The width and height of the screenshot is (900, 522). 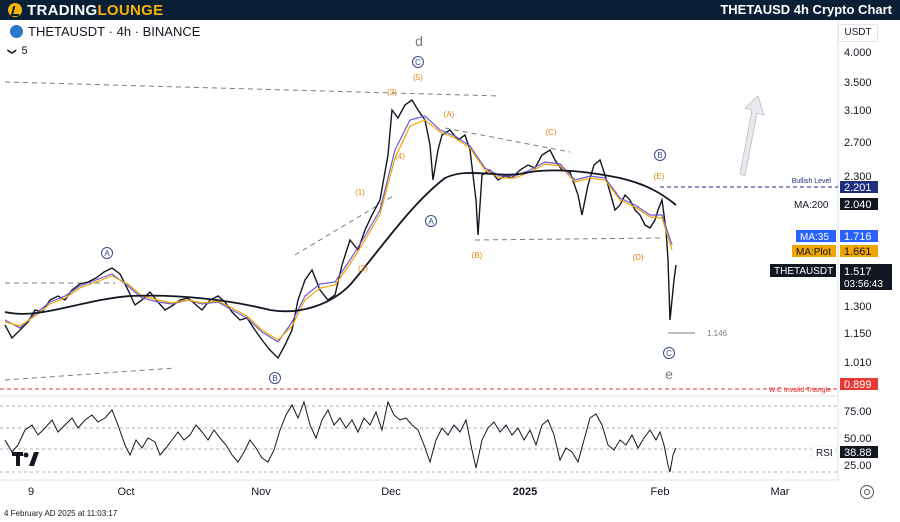 I want to click on wave-label-b: (B), so click(x=477, y=255).